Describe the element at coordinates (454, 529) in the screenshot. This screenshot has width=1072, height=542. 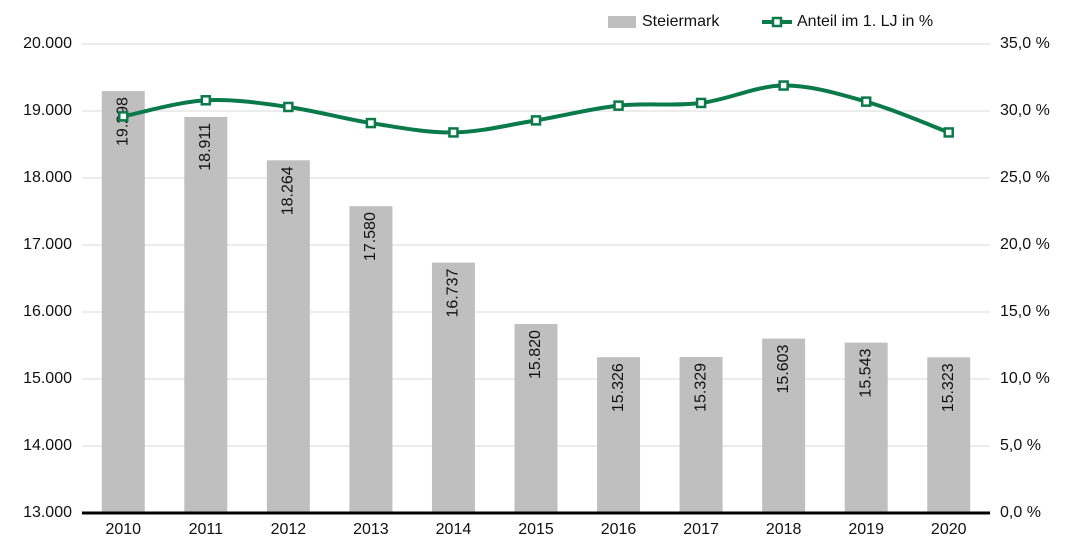
I see `x-tick-label: 2014` at that location.